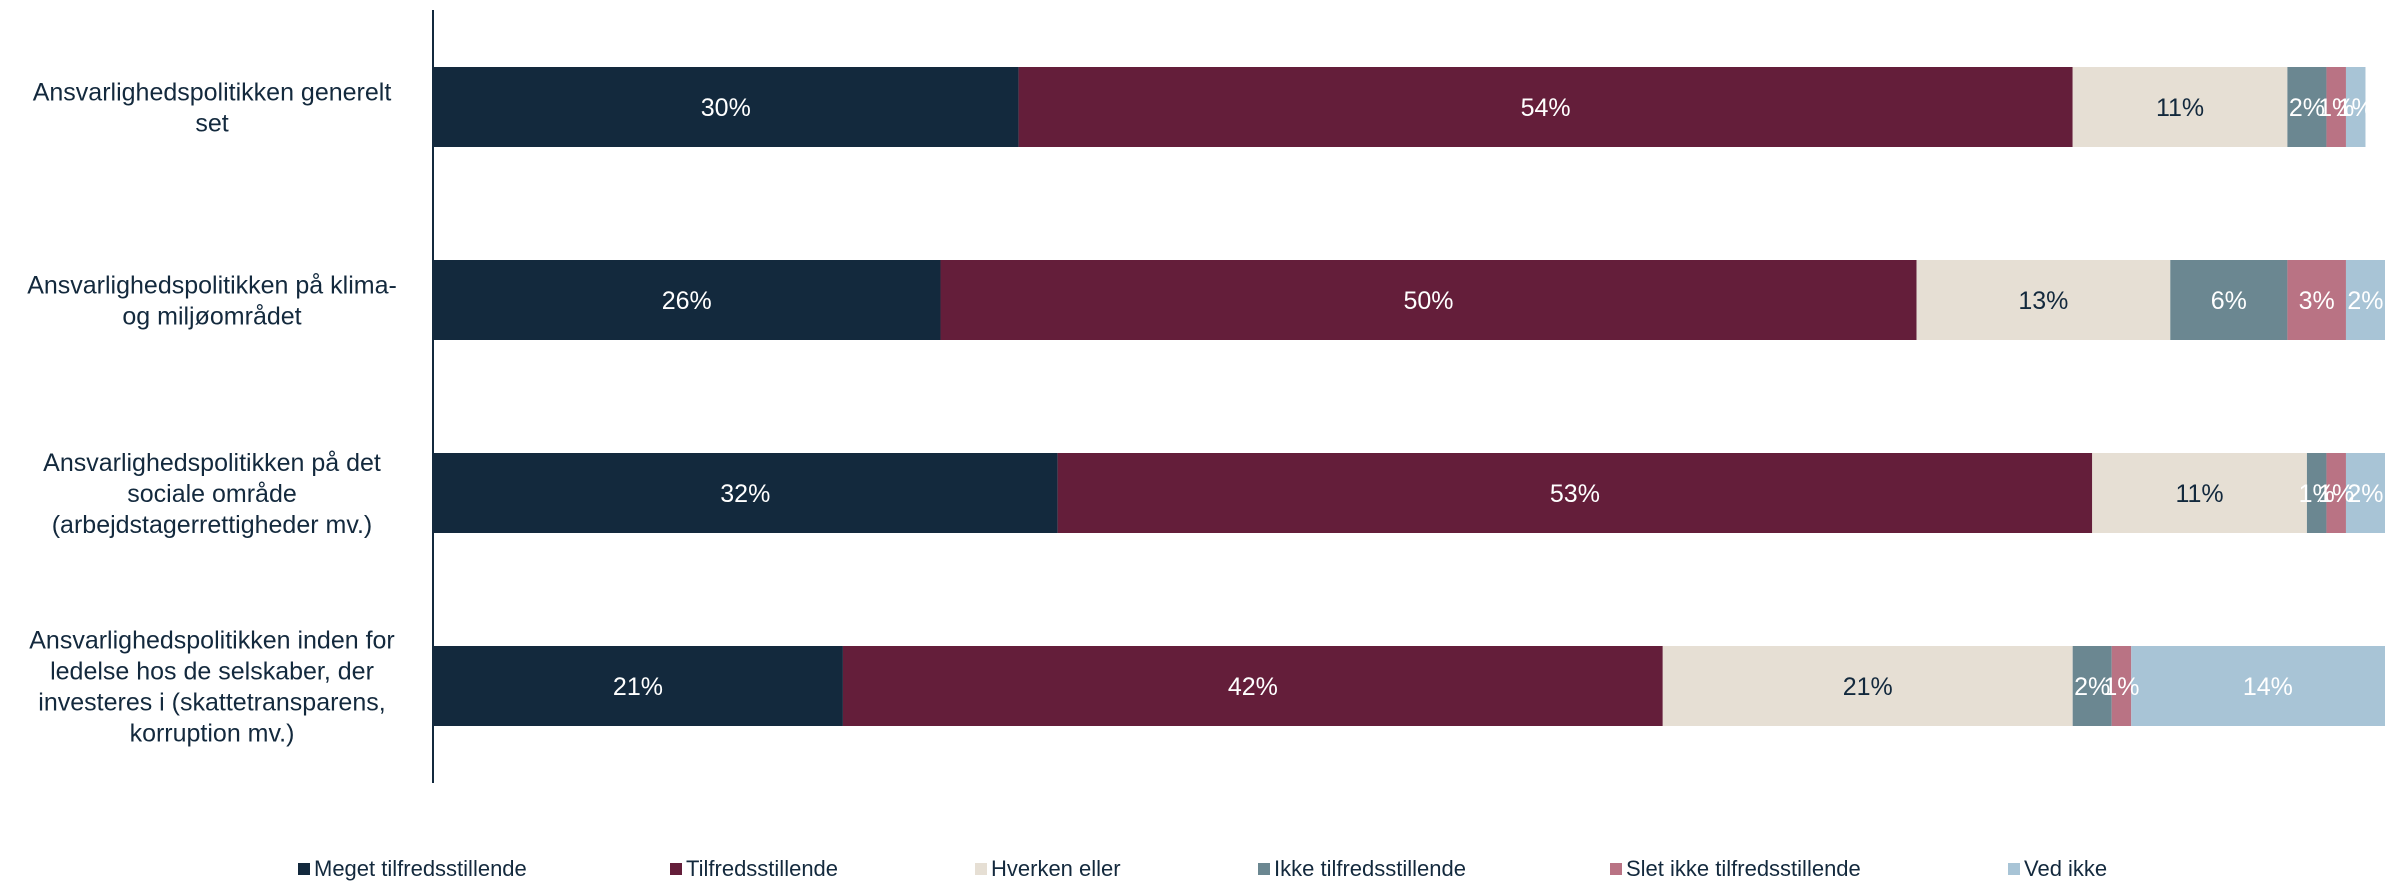 This screenshot has height=893, width=2385. What do you see at coordinates (762, 868) in the screenshot?
I see `legend-label: Tilfredsstillende` at bounding box center [762, 868].